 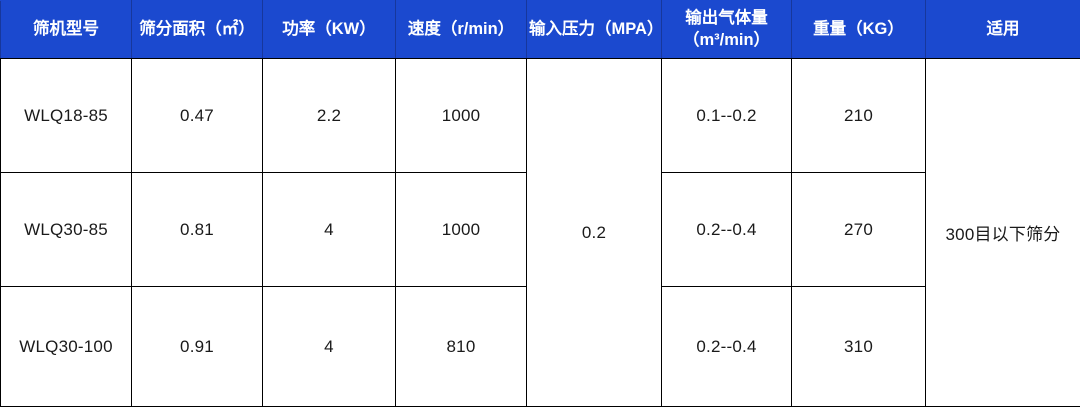 I want to click on column-header-weight: 重量（KG）, so click(x=858, y=29).